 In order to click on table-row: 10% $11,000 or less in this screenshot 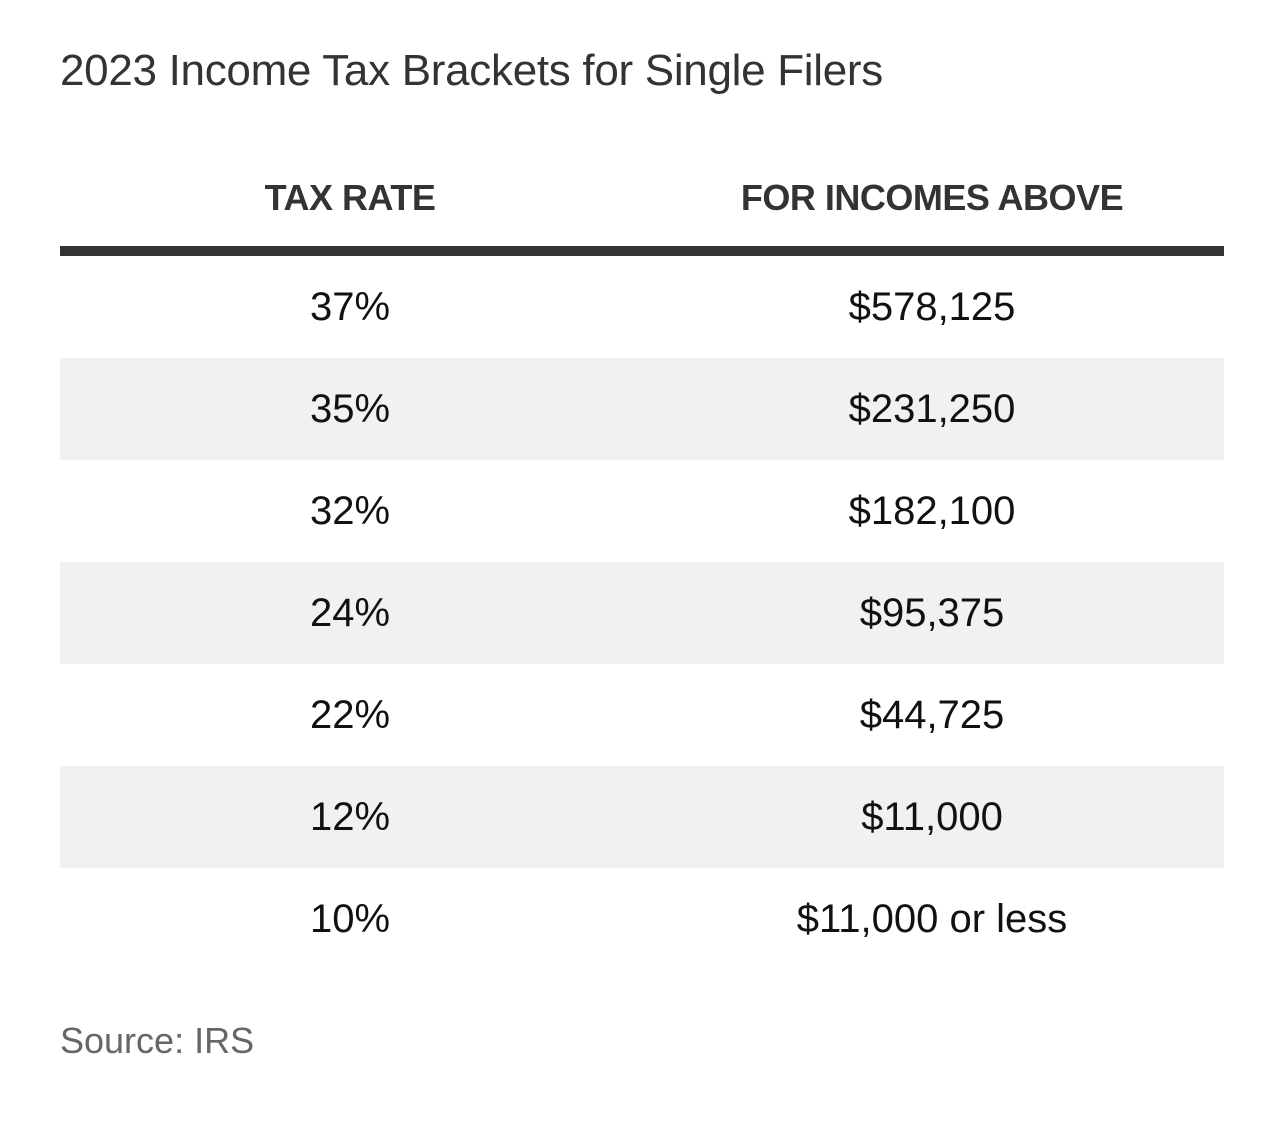, I will do `click(642, 919)`.